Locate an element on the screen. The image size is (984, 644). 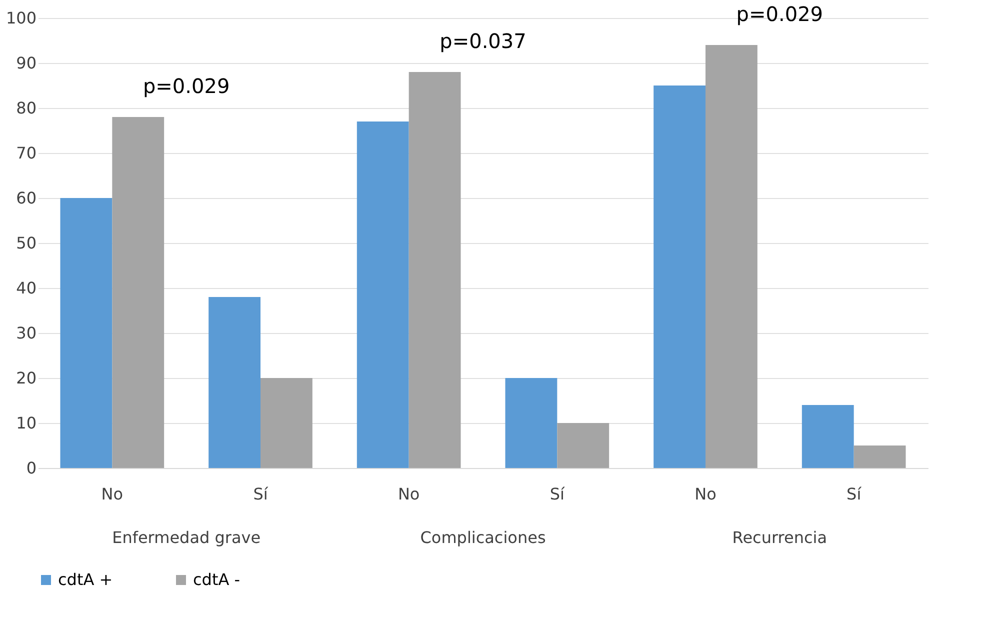
text: Recurrencia is located at coordinates (780, 537).